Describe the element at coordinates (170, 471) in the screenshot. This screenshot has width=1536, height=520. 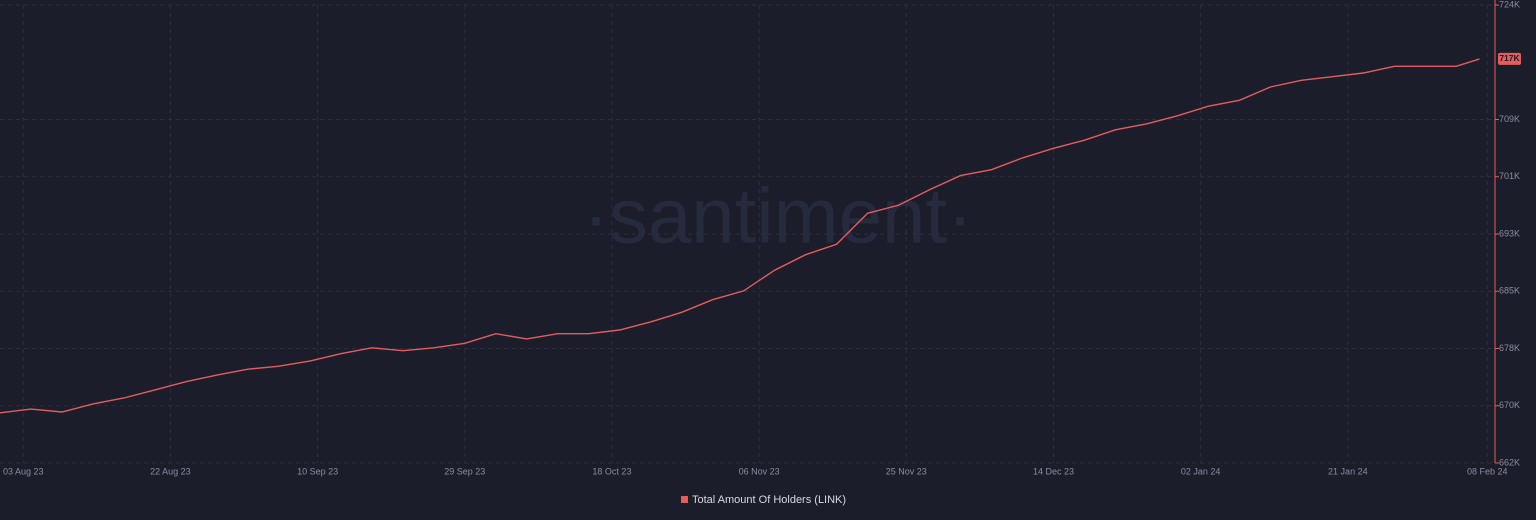
I see `x-tick-label: 22 Aug 23` at that location.